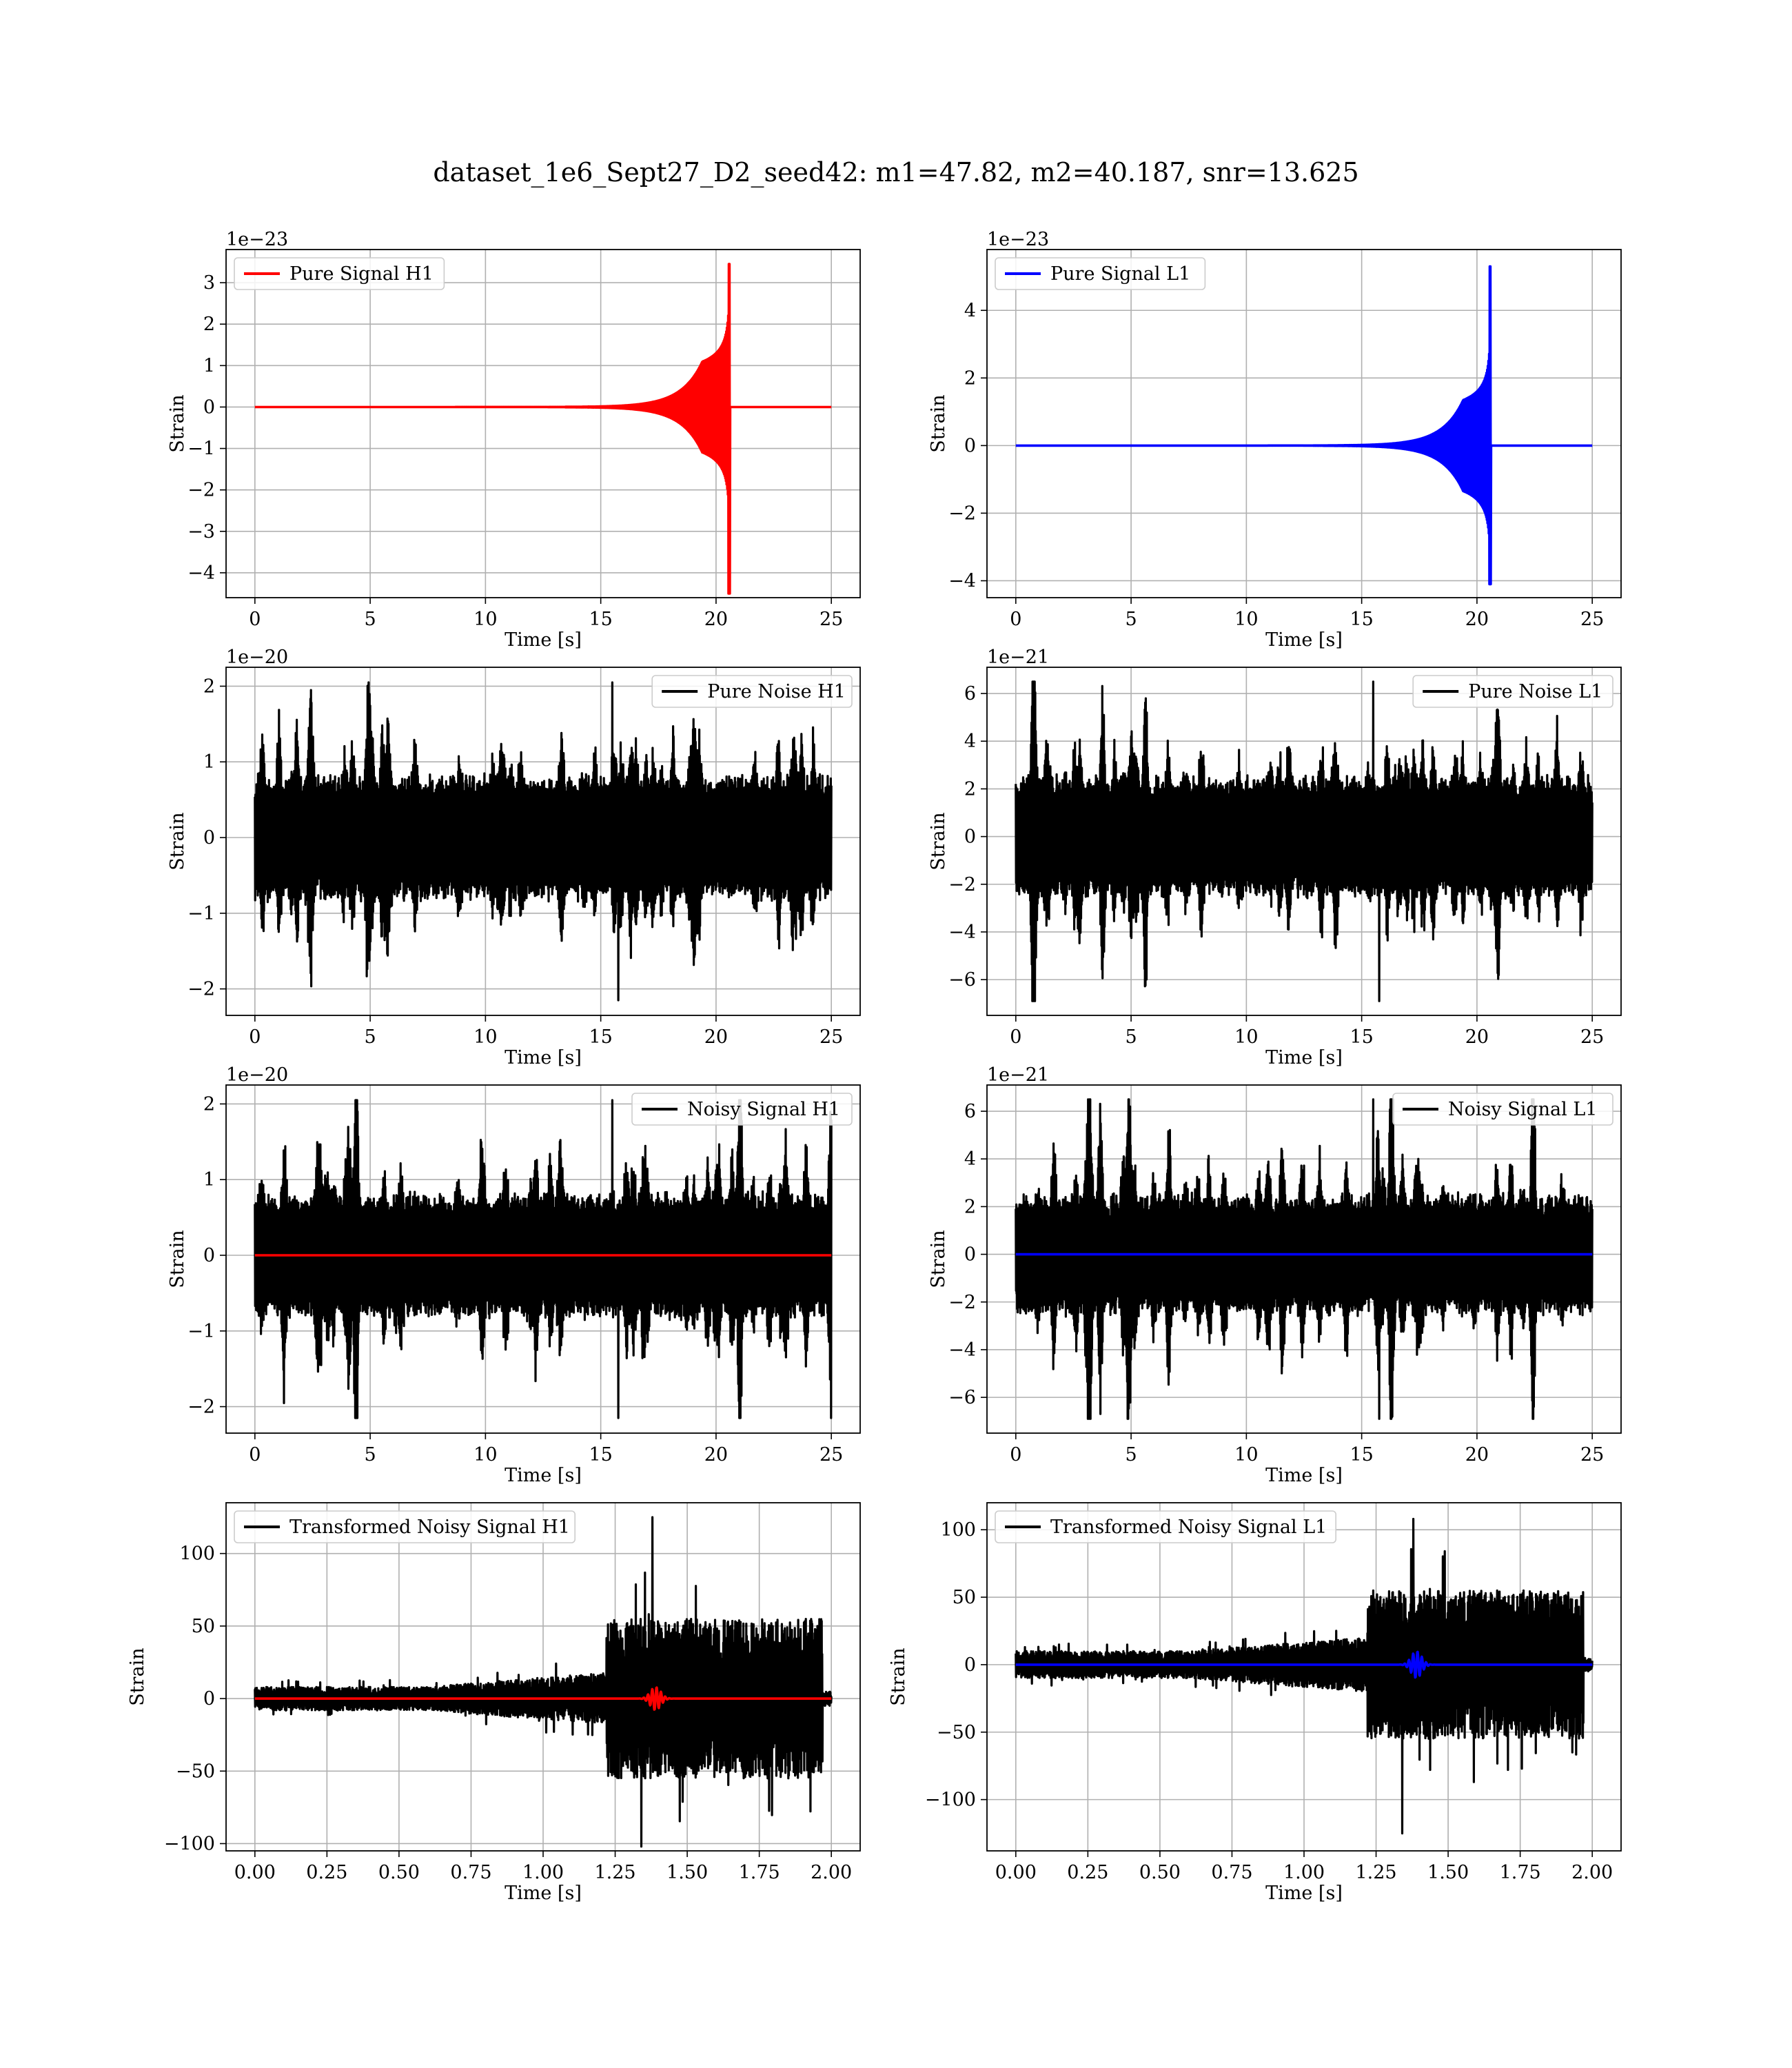 This screenshot has height=2068, width=1792. I want to click on x-tick-label: 0.25, so click(326, 1872).